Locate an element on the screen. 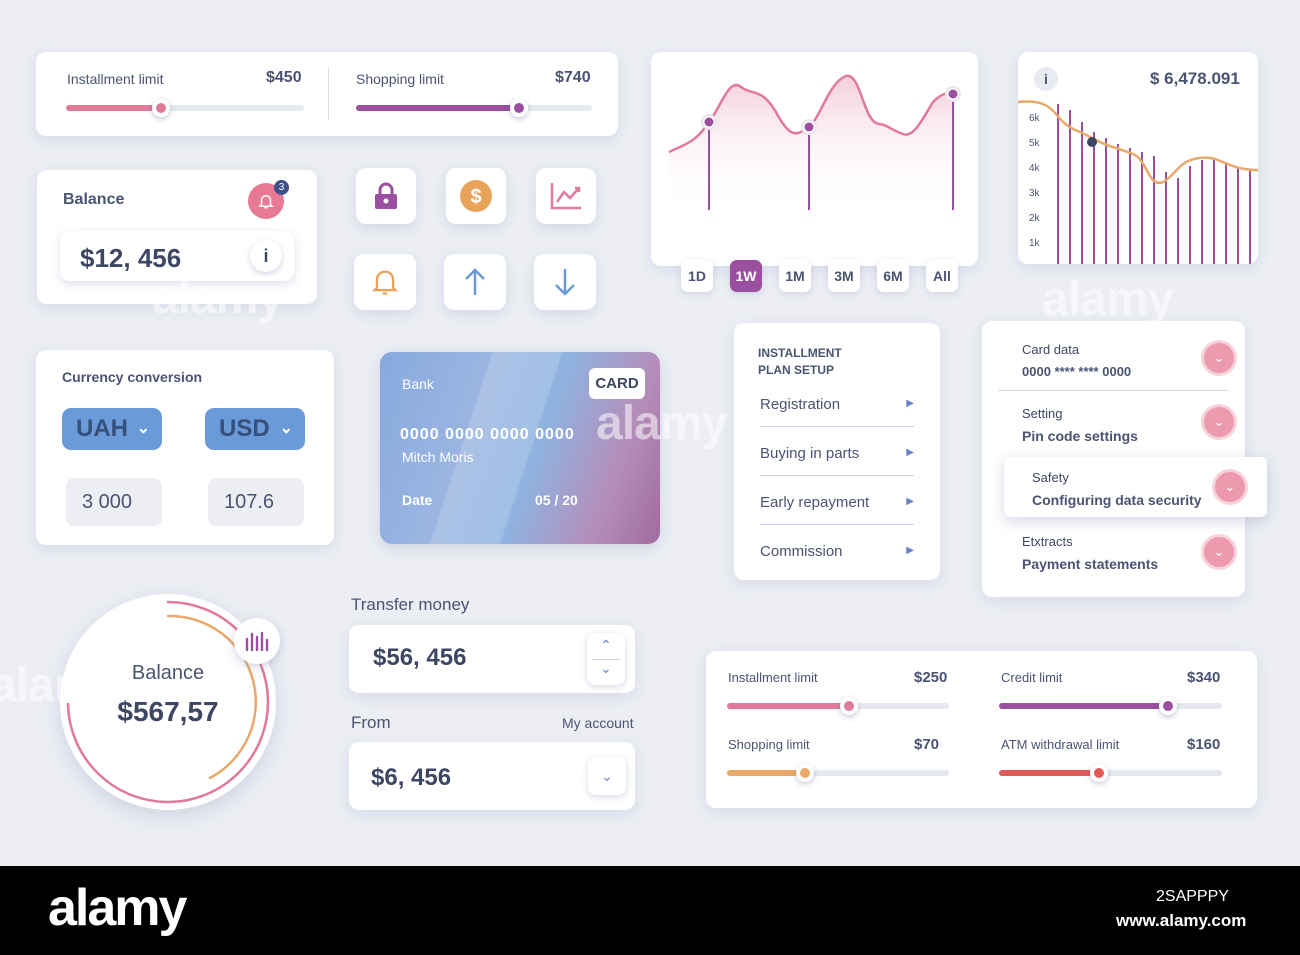 Image resolution: width=1300 pixels, height=955 pixels. shopping-limit-fill is located at coordinates (437, 108).